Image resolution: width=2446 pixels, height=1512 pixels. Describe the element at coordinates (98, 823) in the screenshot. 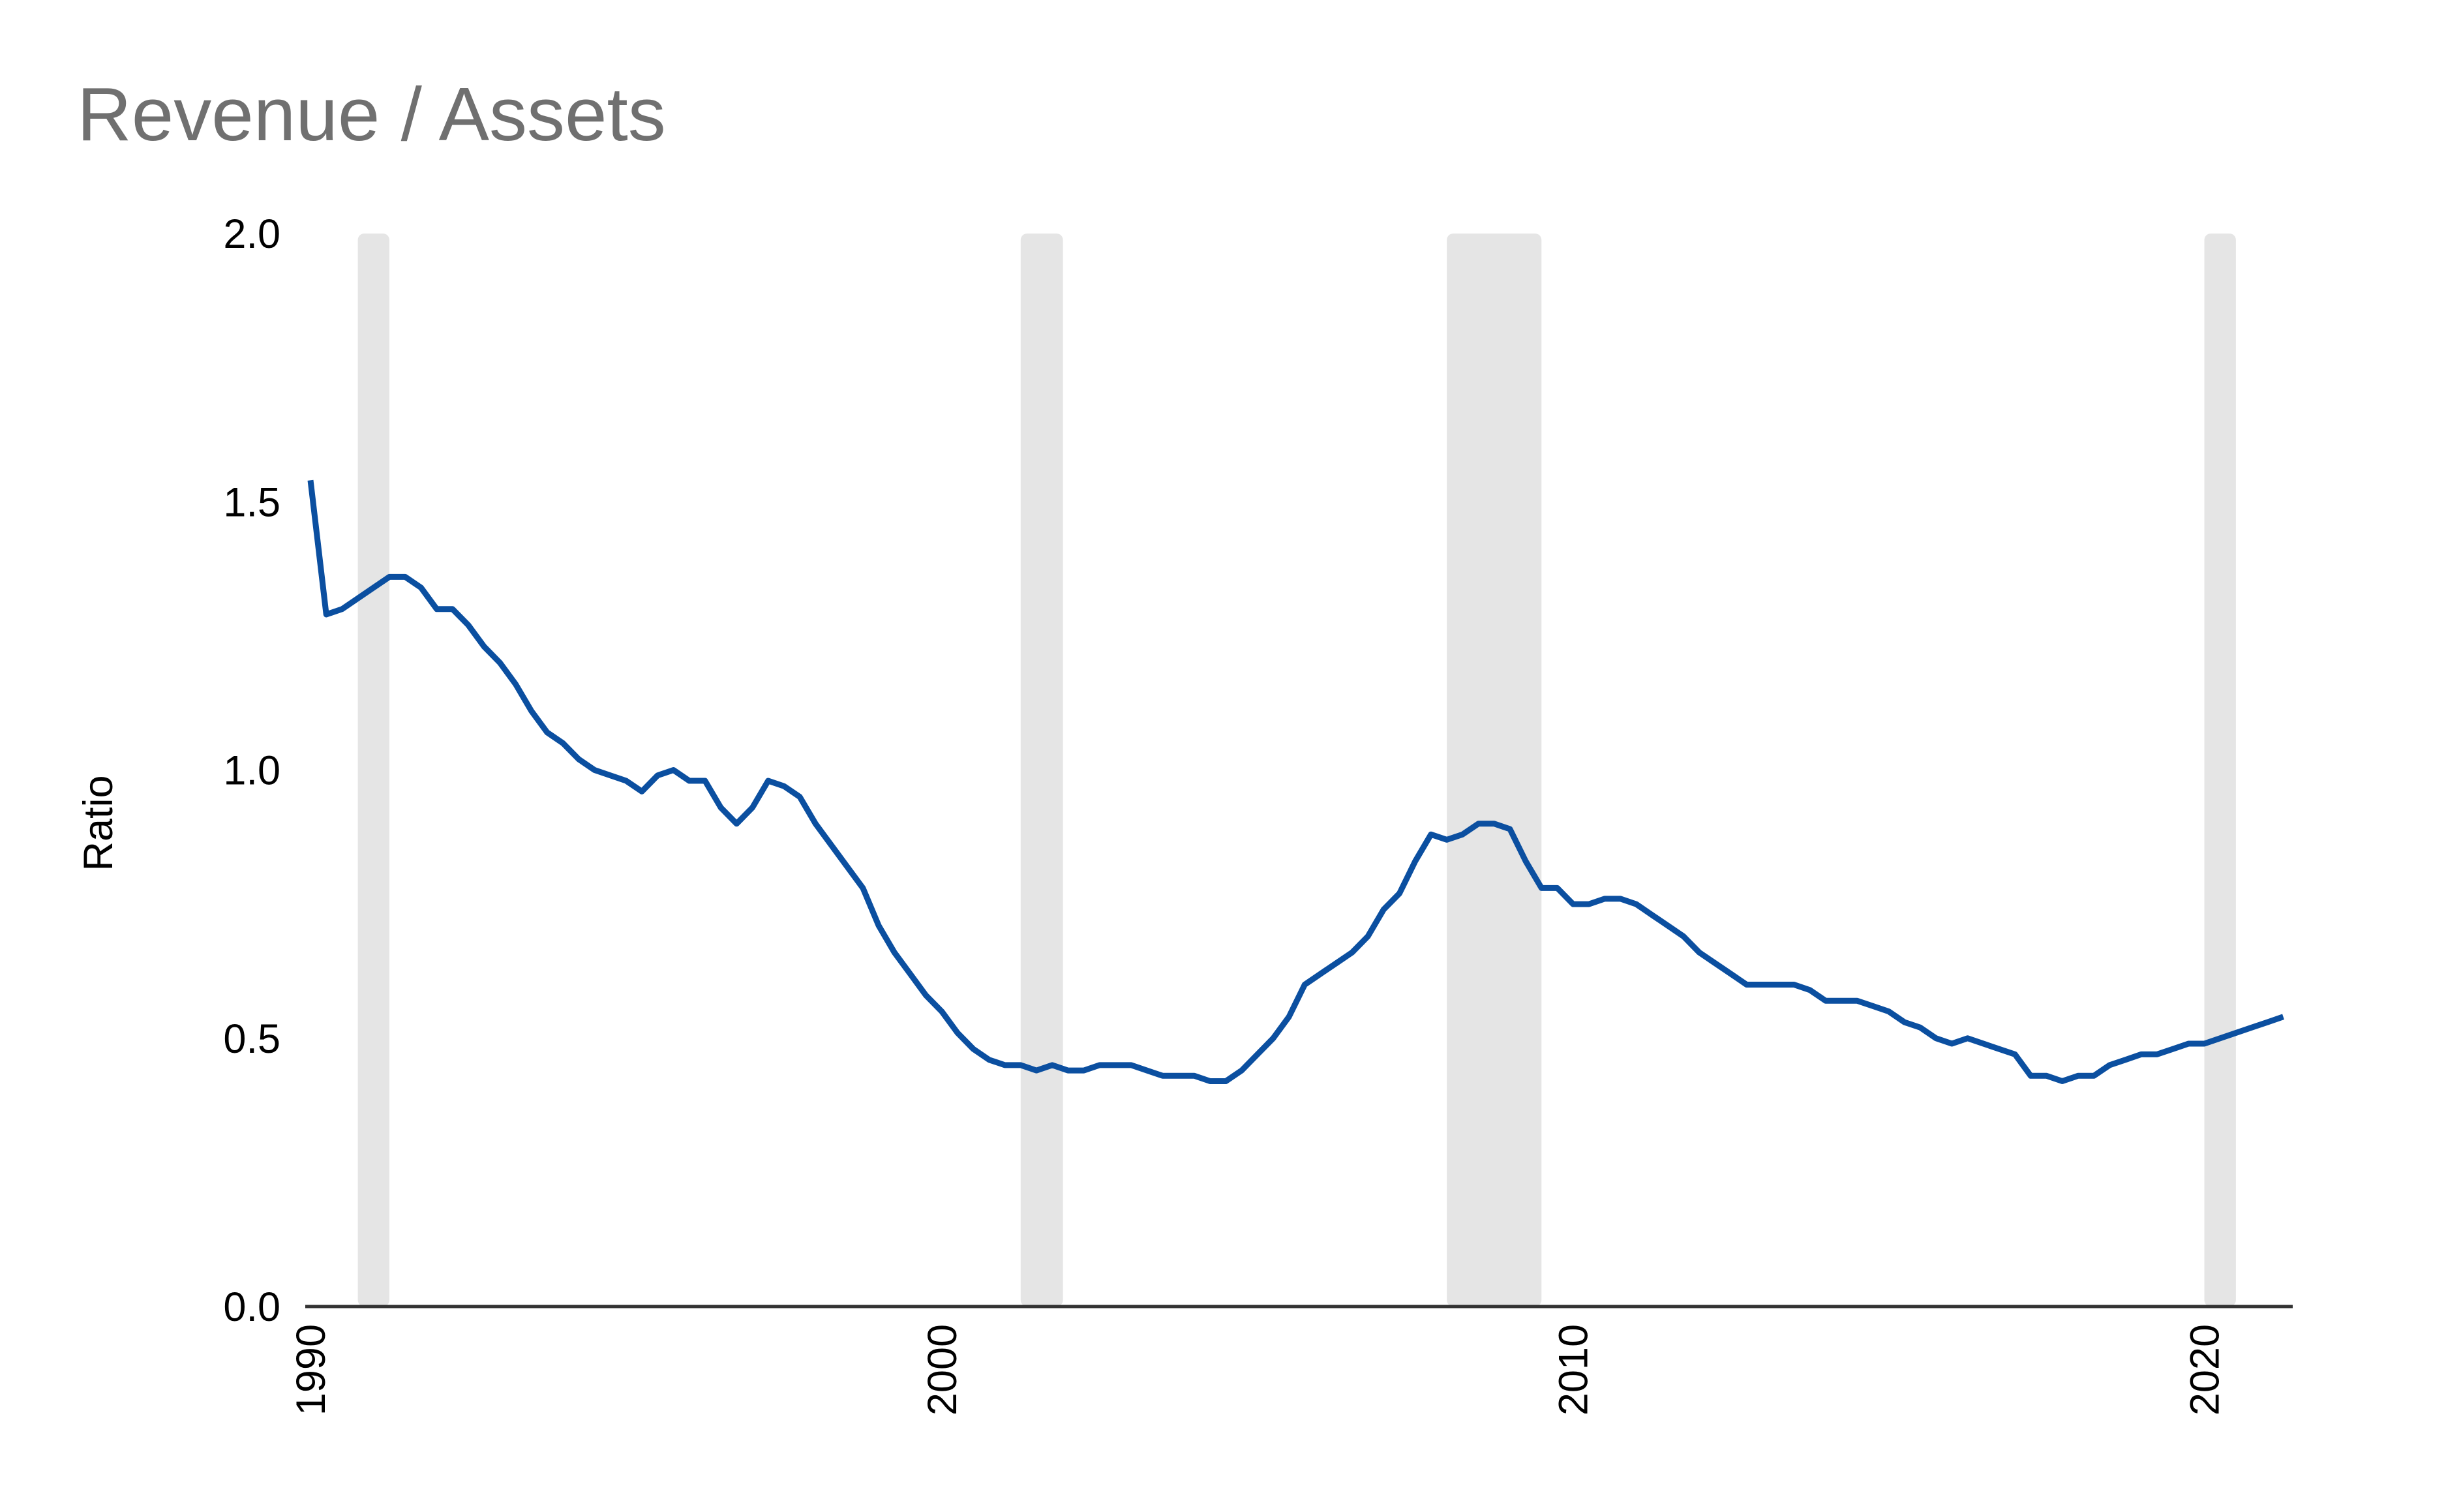

I see `y-axis-label: Ratio` at that location.